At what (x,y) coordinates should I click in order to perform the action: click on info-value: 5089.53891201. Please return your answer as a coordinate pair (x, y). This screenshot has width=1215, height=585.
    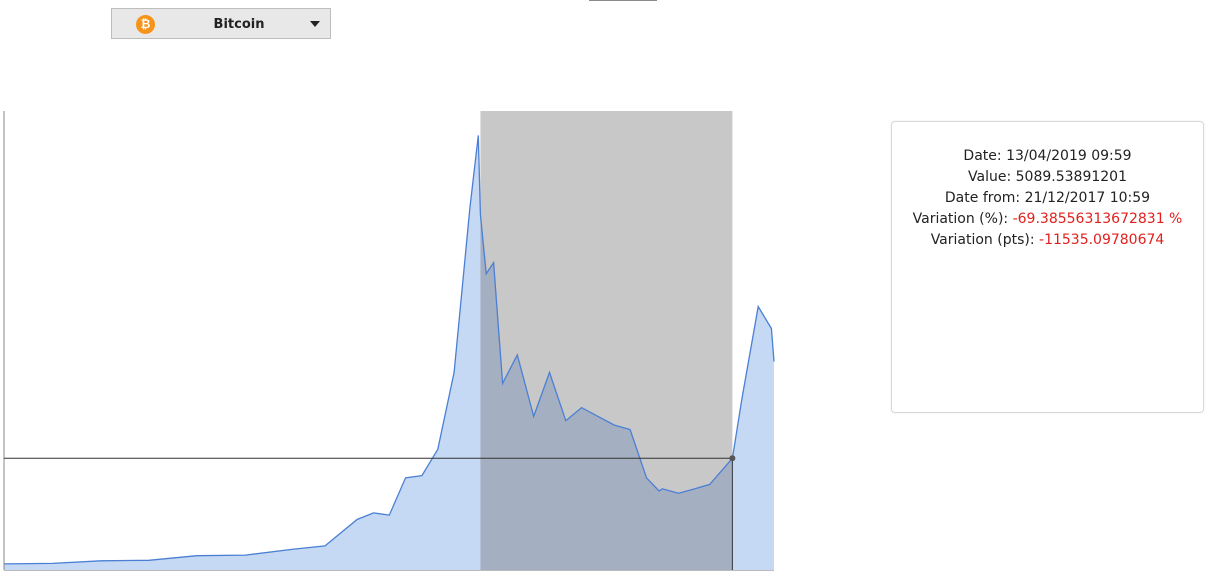
    Looking at the image, I should click on (1071, 177).